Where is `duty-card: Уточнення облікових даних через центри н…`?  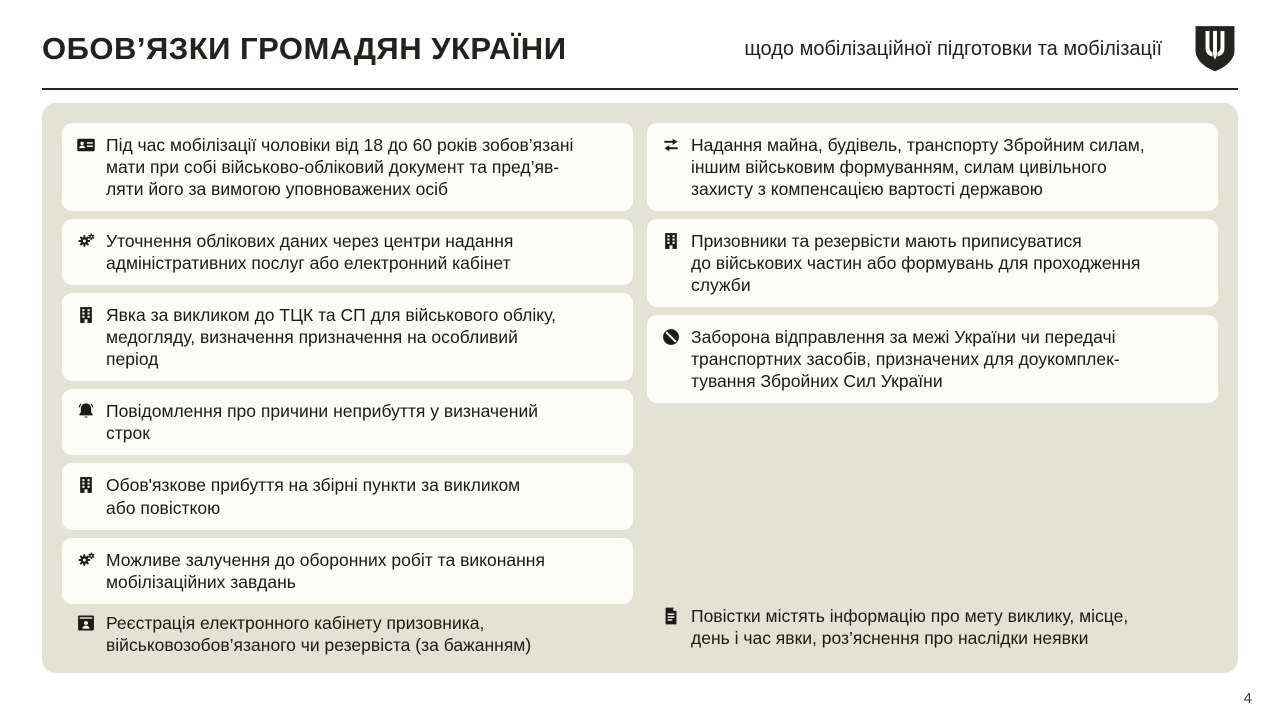
duty-card: Уточнення облікових даних через центри н… is located at coordinates (347, 252).